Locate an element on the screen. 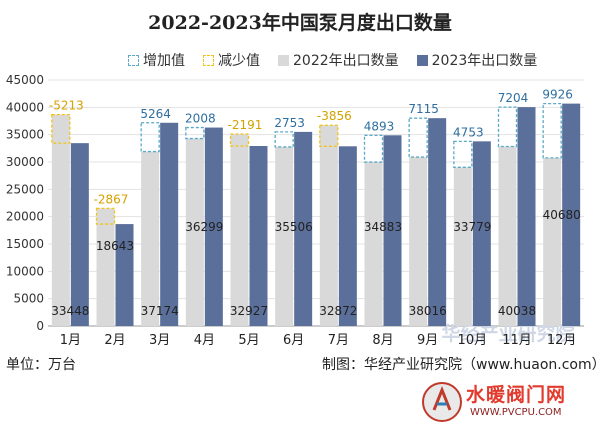 The image size is (600, 428). value-label-2023-9: 38016 is located at coordinates (428, 311).